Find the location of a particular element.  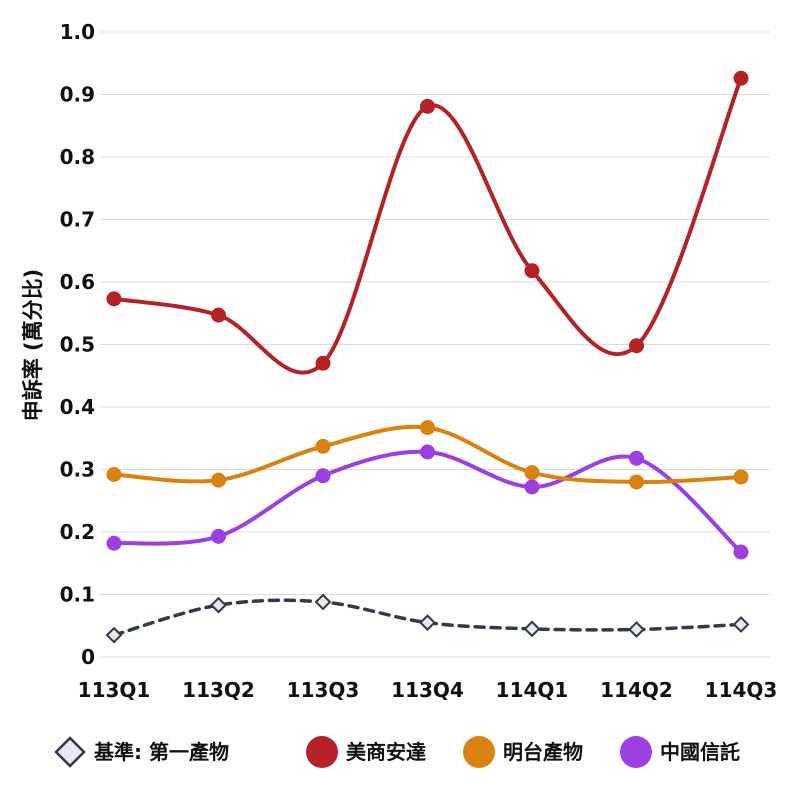

legend-item: 美商安達 is located at coordinates (366, 752).